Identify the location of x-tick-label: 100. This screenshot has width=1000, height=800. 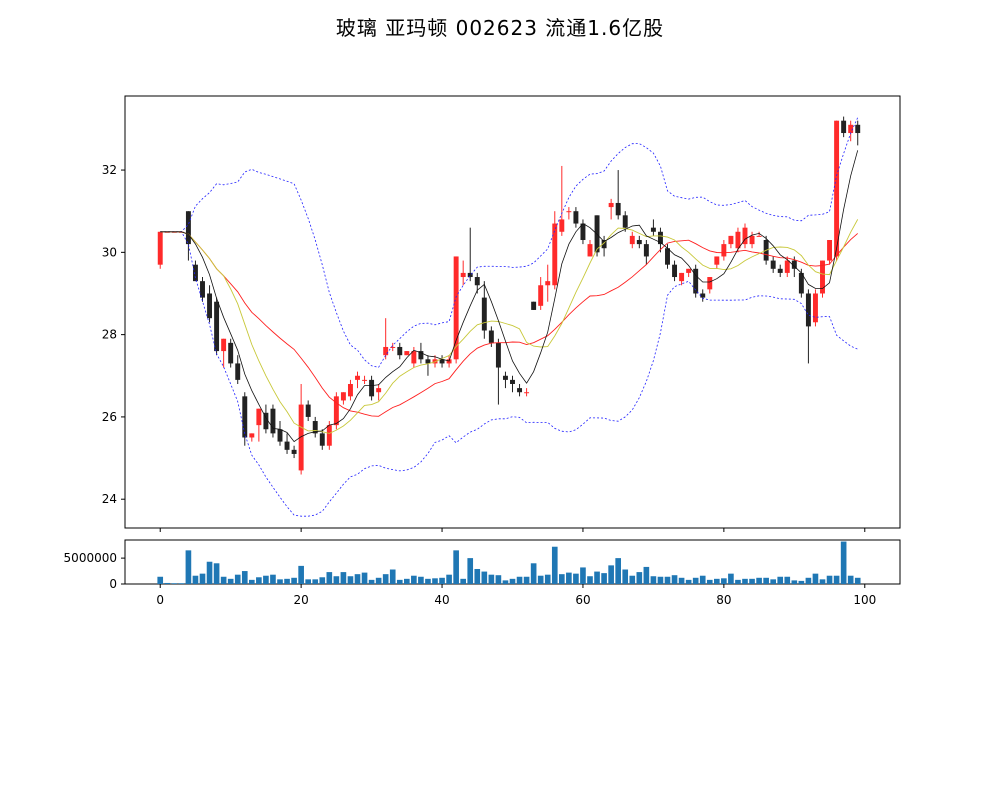
(864, 600).